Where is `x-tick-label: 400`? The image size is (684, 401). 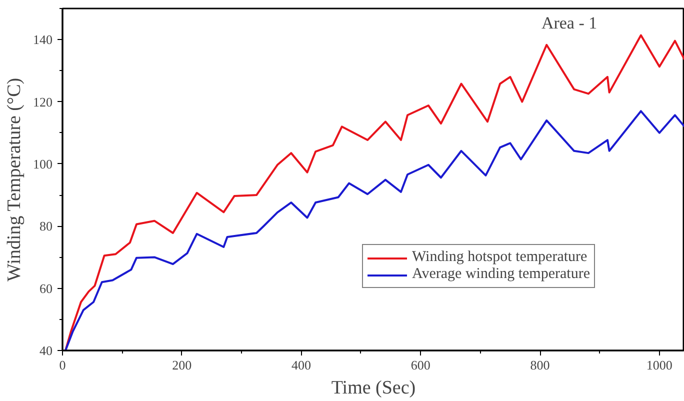
x-tick-label: 400 is located at coordinates (302, 365).